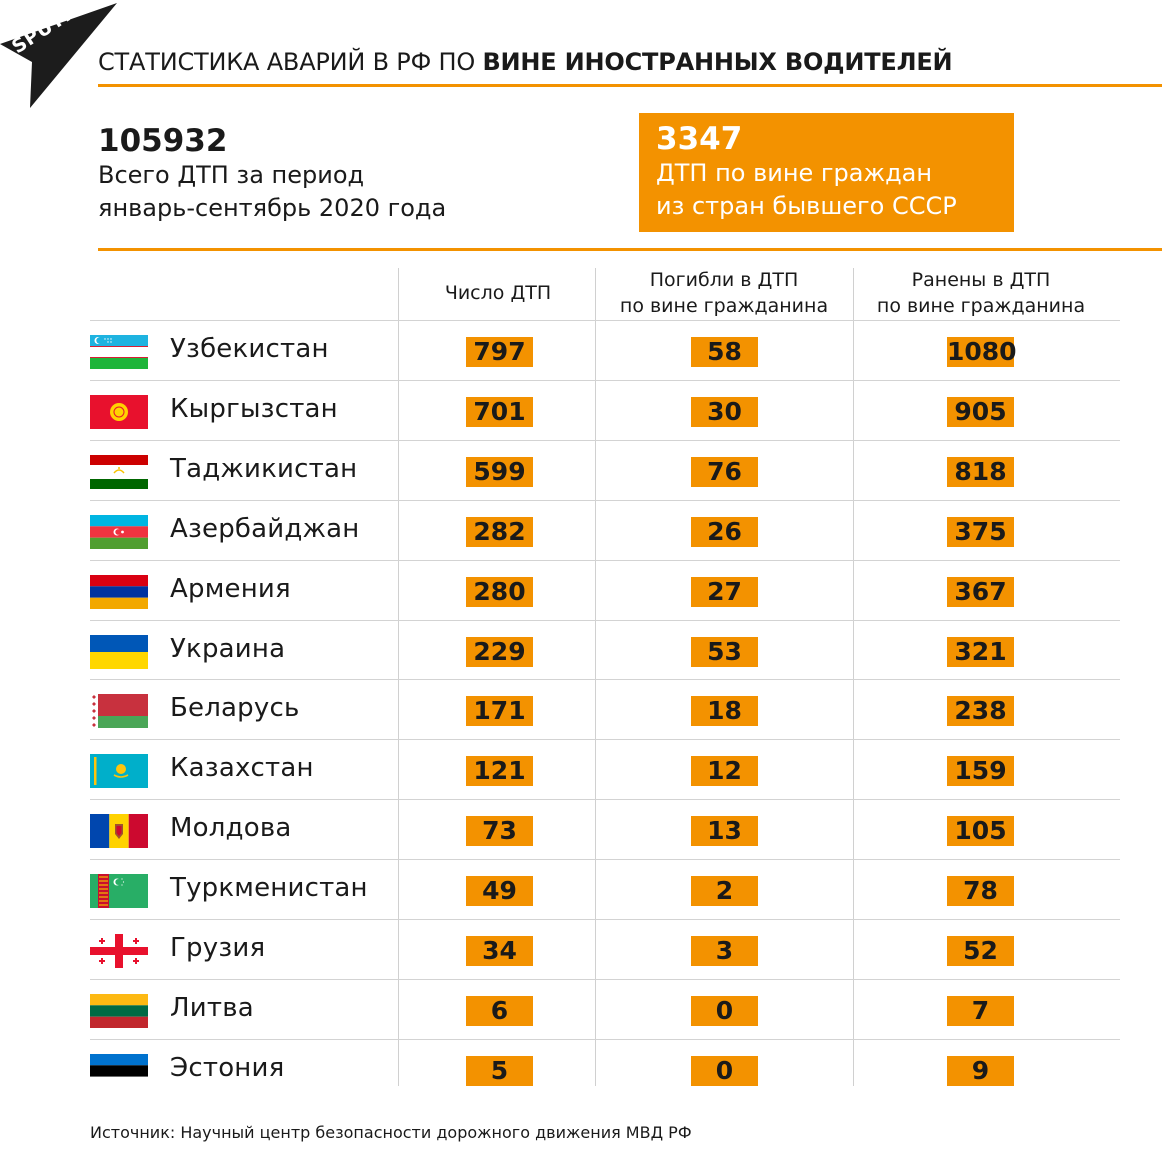 This screenshot has height=1162, width=1162. Describe the element at coordinates (794, 173) in the screenshot. I see `foreign-accidents-caption-line1: ДТП по вине граждан` at that location.